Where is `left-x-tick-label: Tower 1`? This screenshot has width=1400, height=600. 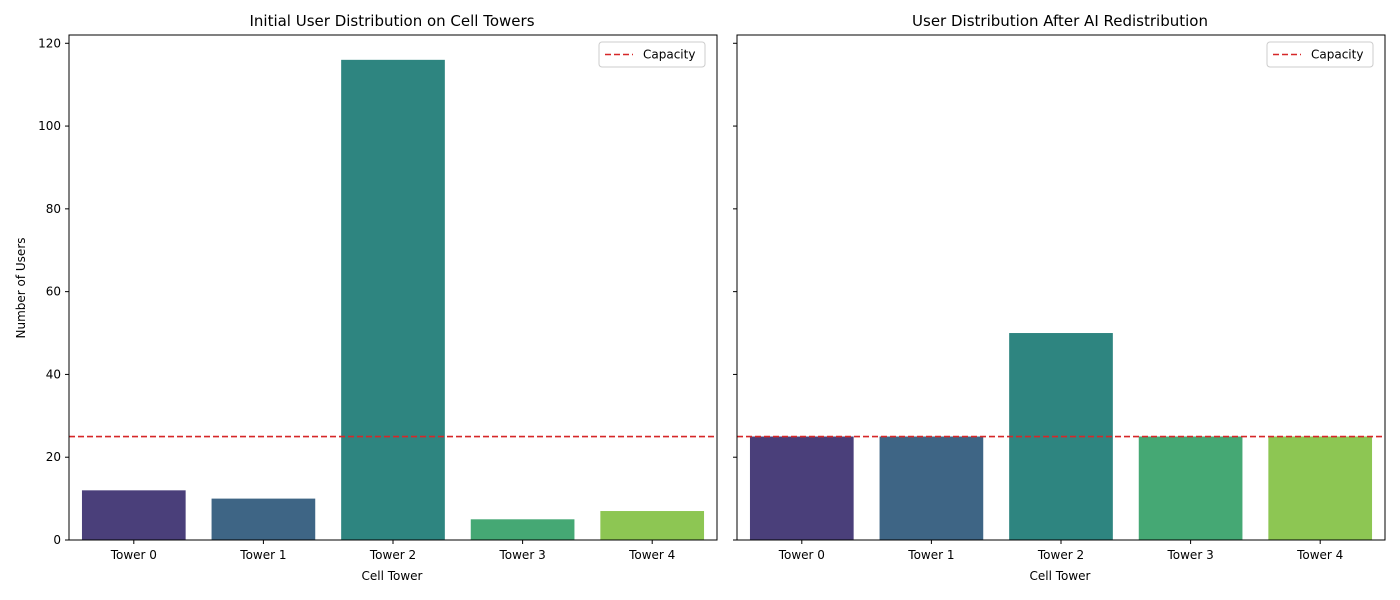 left-x-tick-label: Tower 1 is located at coordinates (262, 555).